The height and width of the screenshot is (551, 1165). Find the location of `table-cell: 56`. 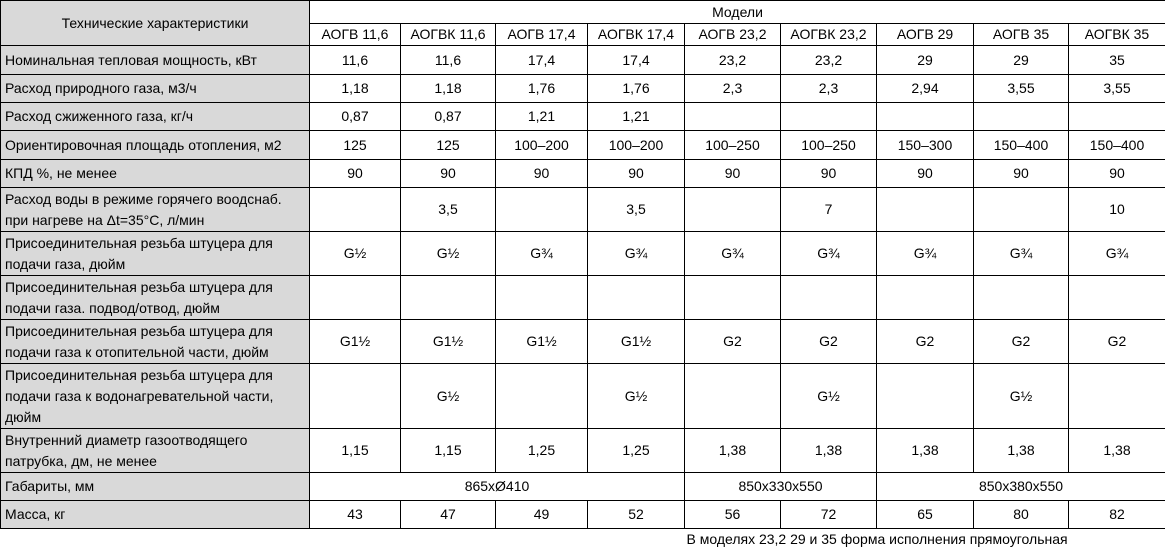

table-cell: 56 is located at coordinates (732, 514).